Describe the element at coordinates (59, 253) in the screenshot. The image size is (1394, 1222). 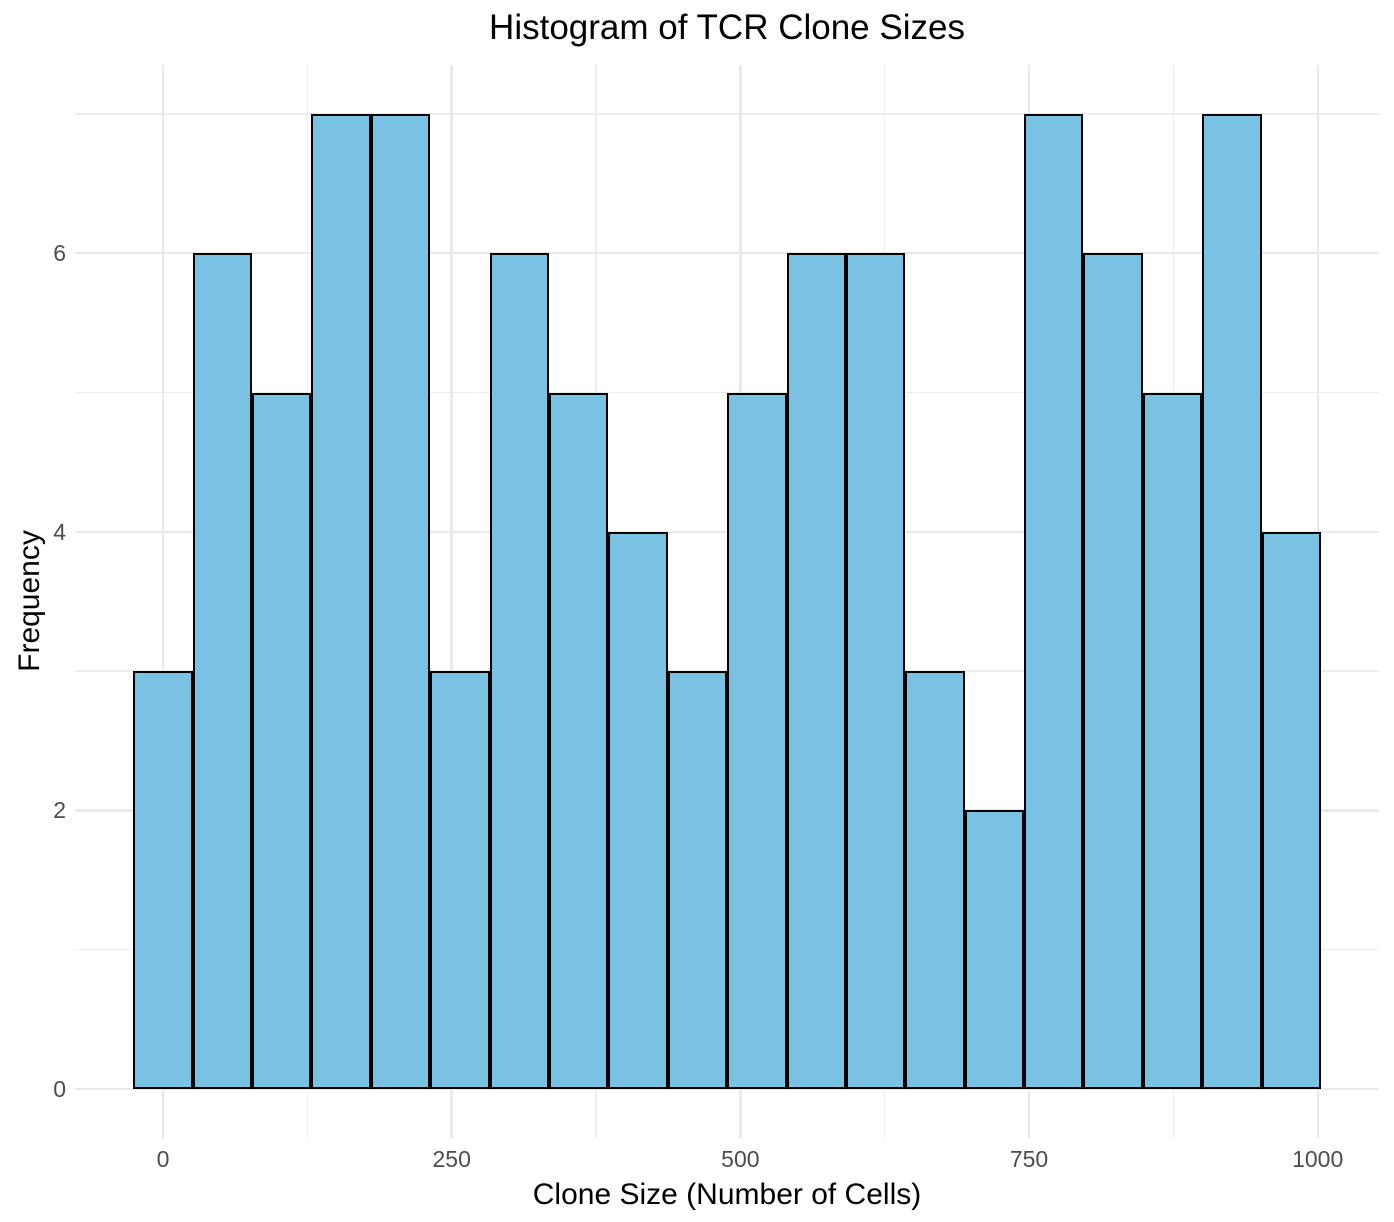
I see `y-tick-label-6: 6` at that location.